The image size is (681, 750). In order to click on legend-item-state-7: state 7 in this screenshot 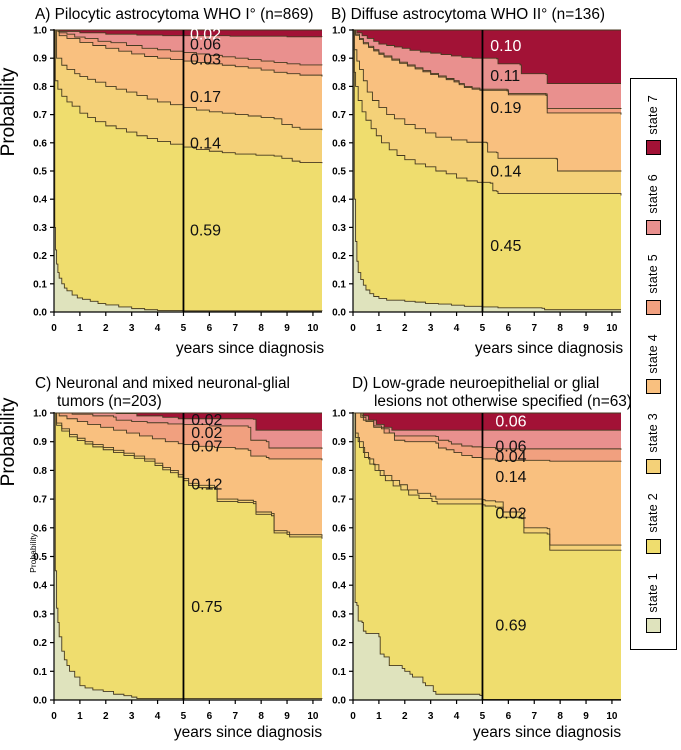, I will do `click(653, 125)`.